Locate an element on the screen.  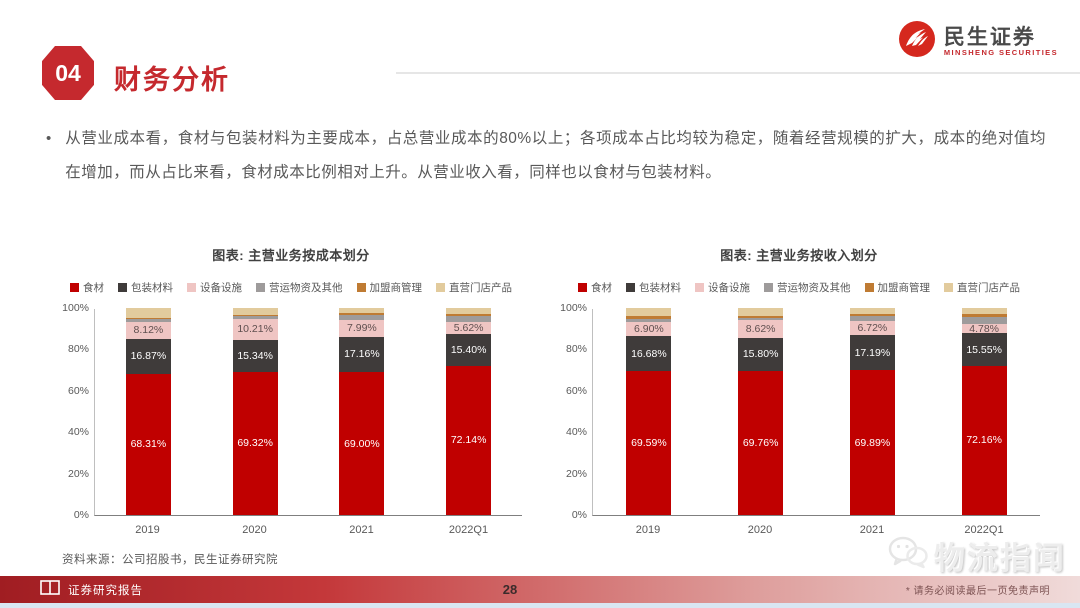
stacked-bar-2022Q1: 72.14% 15.40% 5.62% is located at coordinates (469, 411).